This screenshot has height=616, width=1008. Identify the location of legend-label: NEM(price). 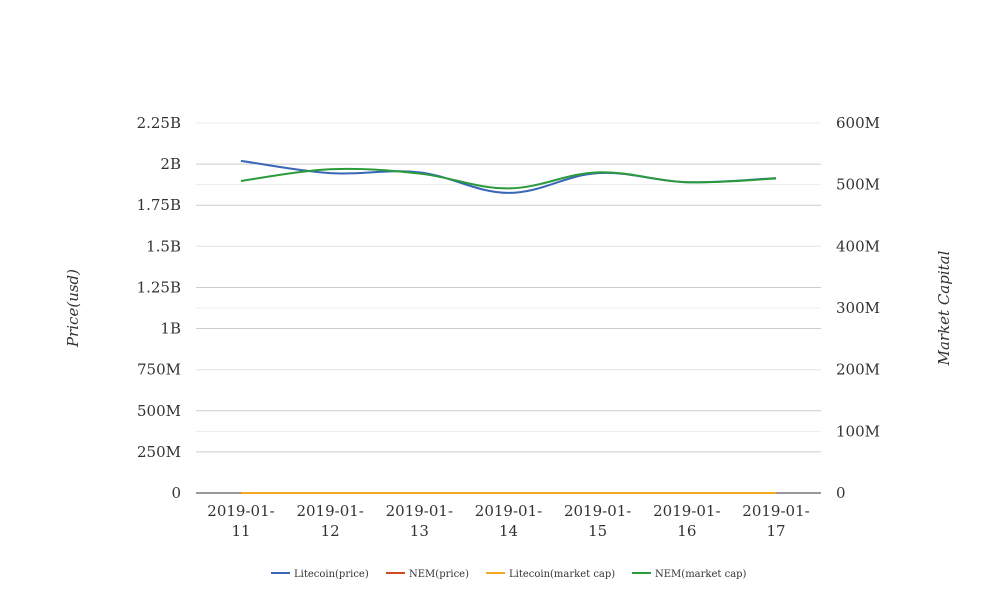
(439, 574).